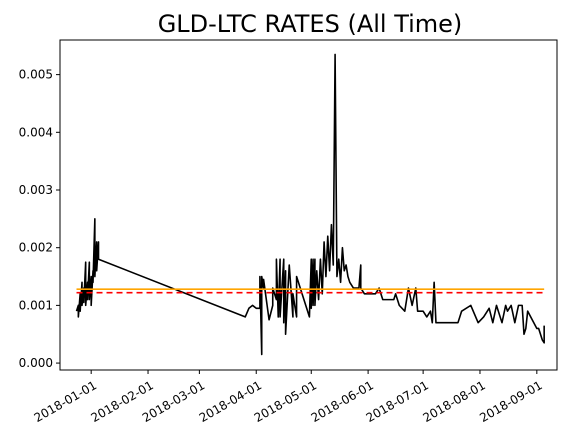 The image size is (568, 438). I want to click on y-tick-label: 0.001, so click(36, 305).